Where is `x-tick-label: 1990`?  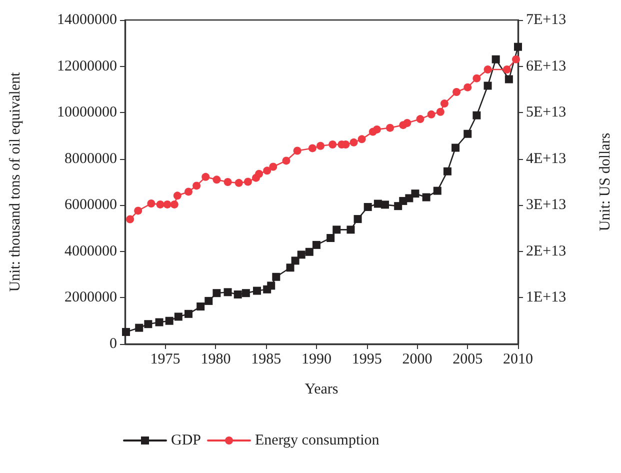
x-tick-label: 1990 is located at coordinates (316, 360).